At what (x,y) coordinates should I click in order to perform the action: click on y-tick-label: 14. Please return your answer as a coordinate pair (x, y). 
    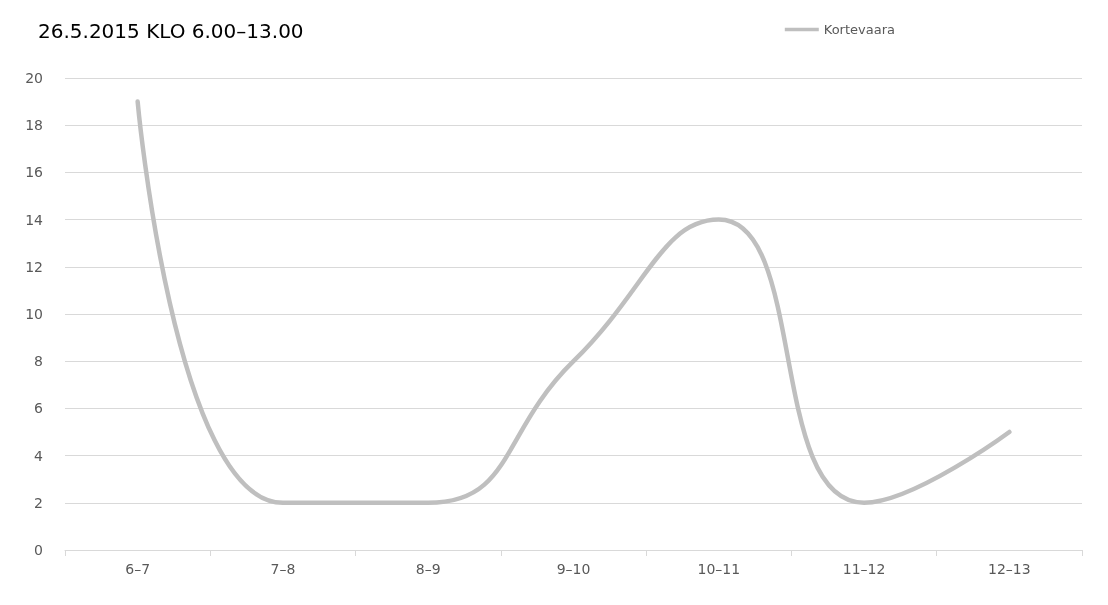
    Looking at the image, I should click on (34, 219).